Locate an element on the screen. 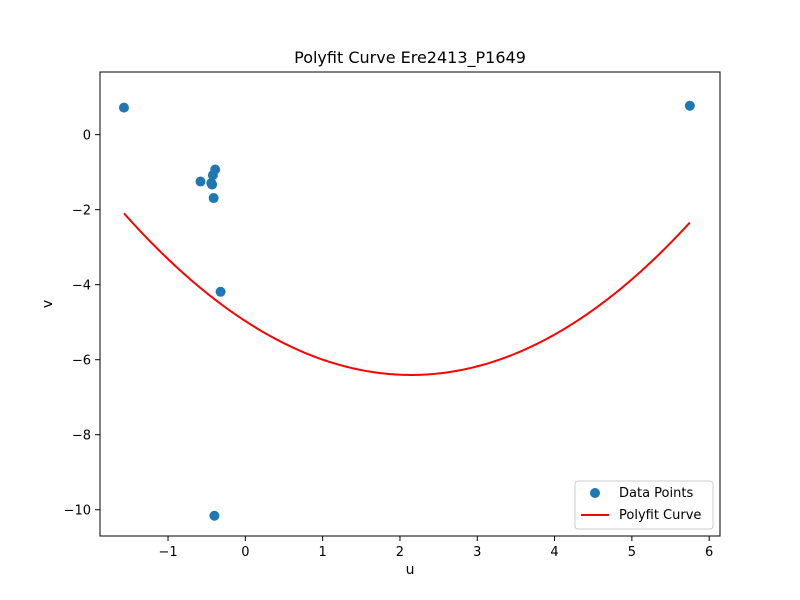 This screenshot has width=800, height=600. legend: Data Points Polyfit Curve is located at coordinates (644, 505).